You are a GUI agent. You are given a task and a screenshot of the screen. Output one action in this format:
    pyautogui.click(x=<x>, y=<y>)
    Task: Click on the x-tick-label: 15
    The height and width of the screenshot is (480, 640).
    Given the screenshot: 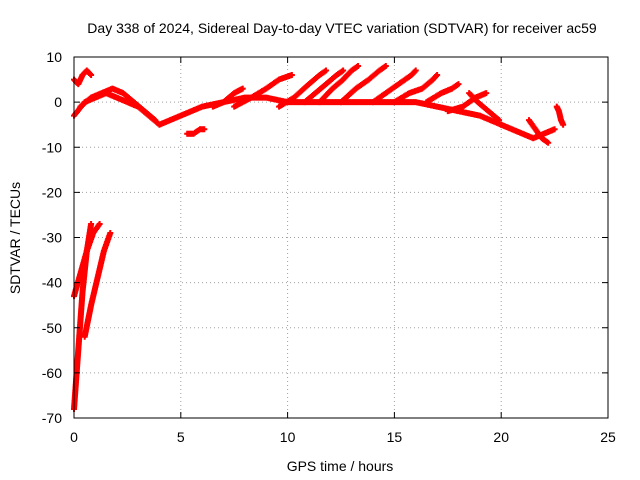 What is the action you would take?
    pyautogui.click(x=395, y=437)
    